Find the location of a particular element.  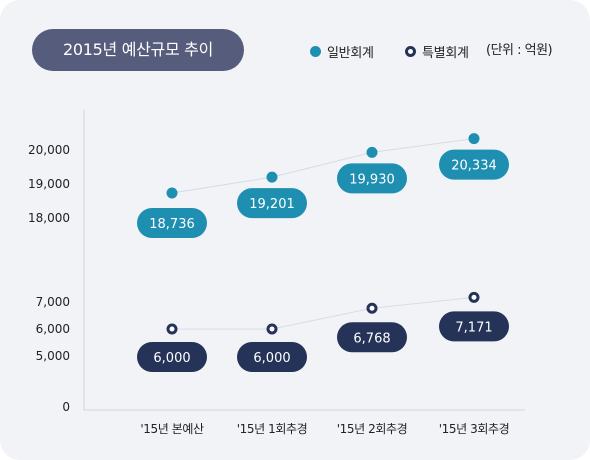

data-label-general: 20,334 is located at coordinates (474, 166).